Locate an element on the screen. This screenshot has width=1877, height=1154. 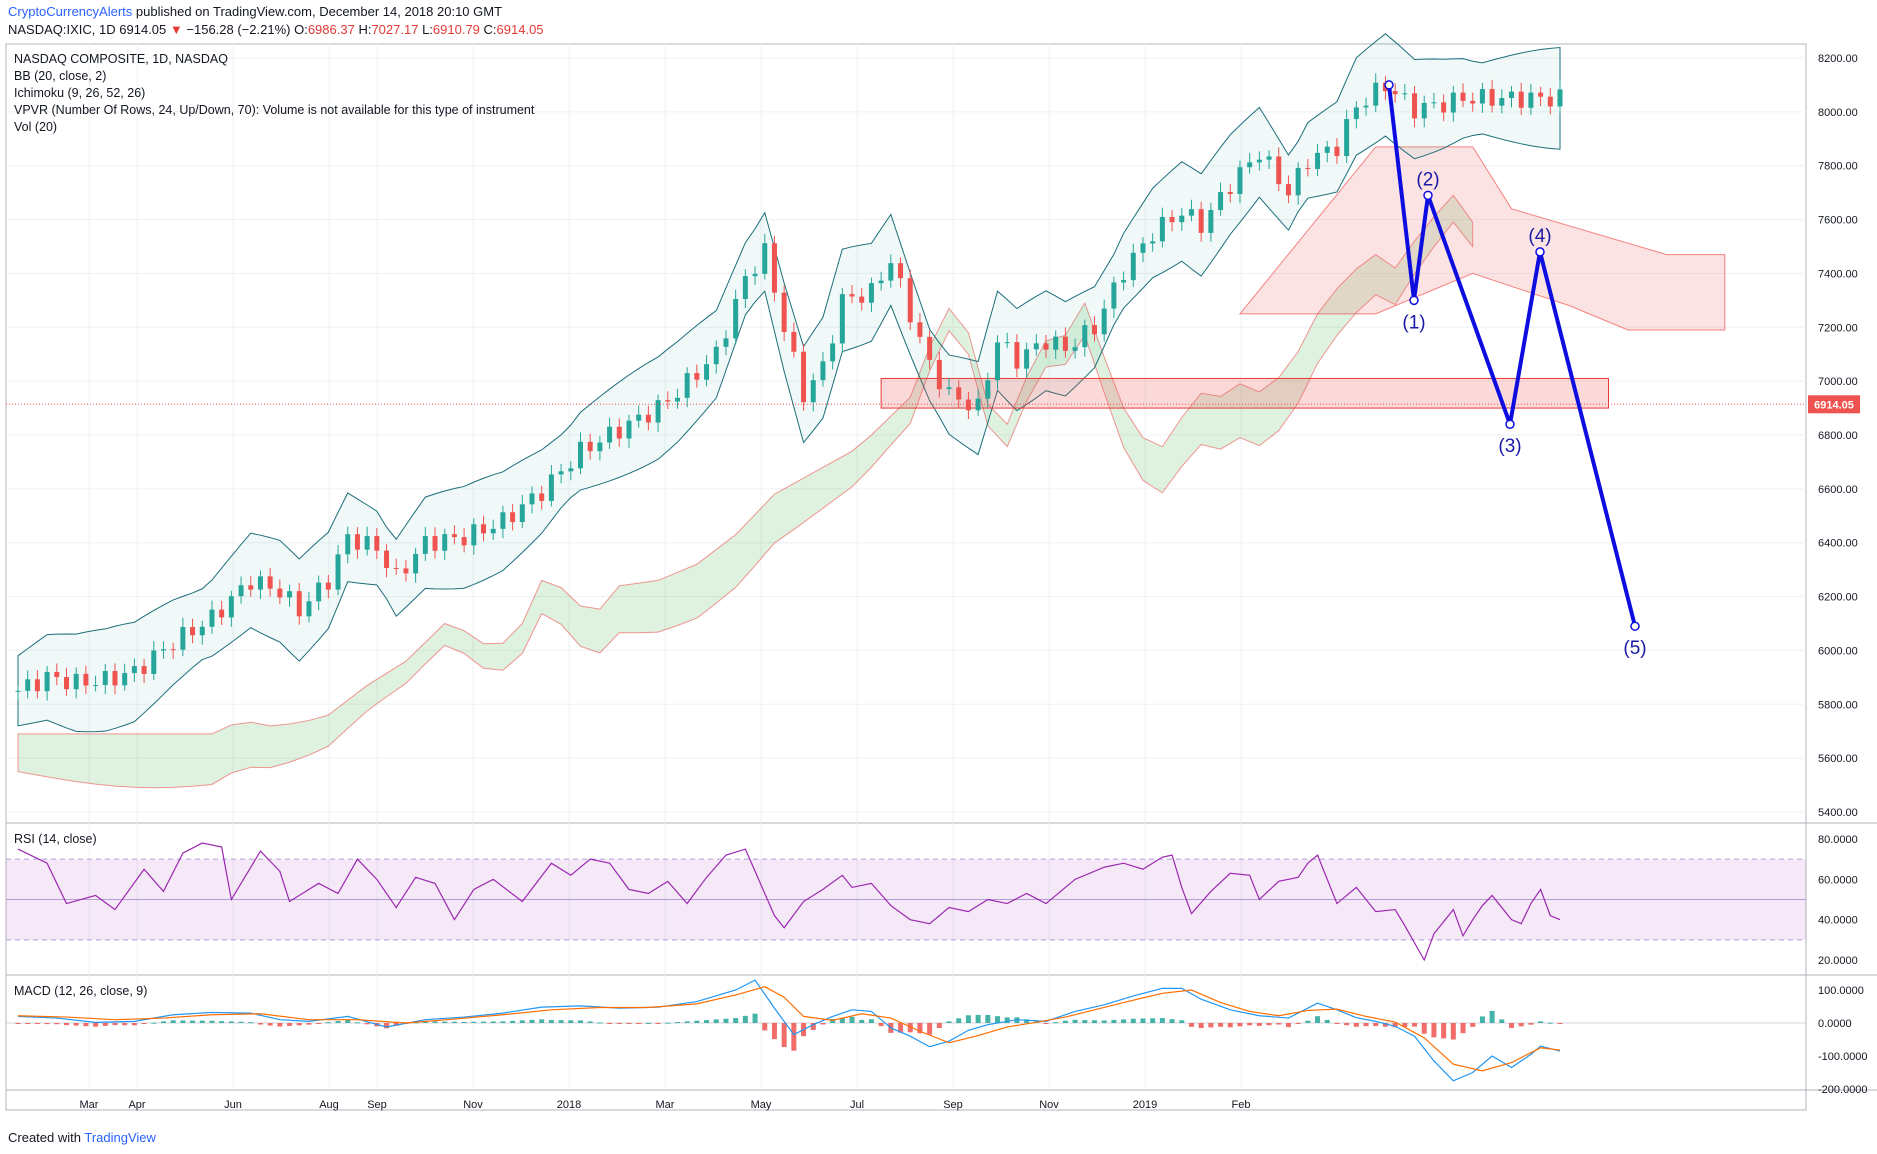
price-tick-label: 6400.00 is located at coordinates (1838, 544).